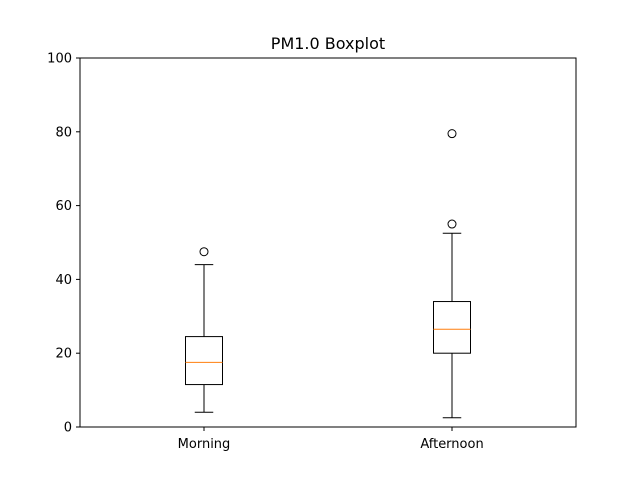  What do you see at coordinates (331, 439) in the screenshot?
I see `x-axis: Morning Afternoon` at bounding box center [331, 439].